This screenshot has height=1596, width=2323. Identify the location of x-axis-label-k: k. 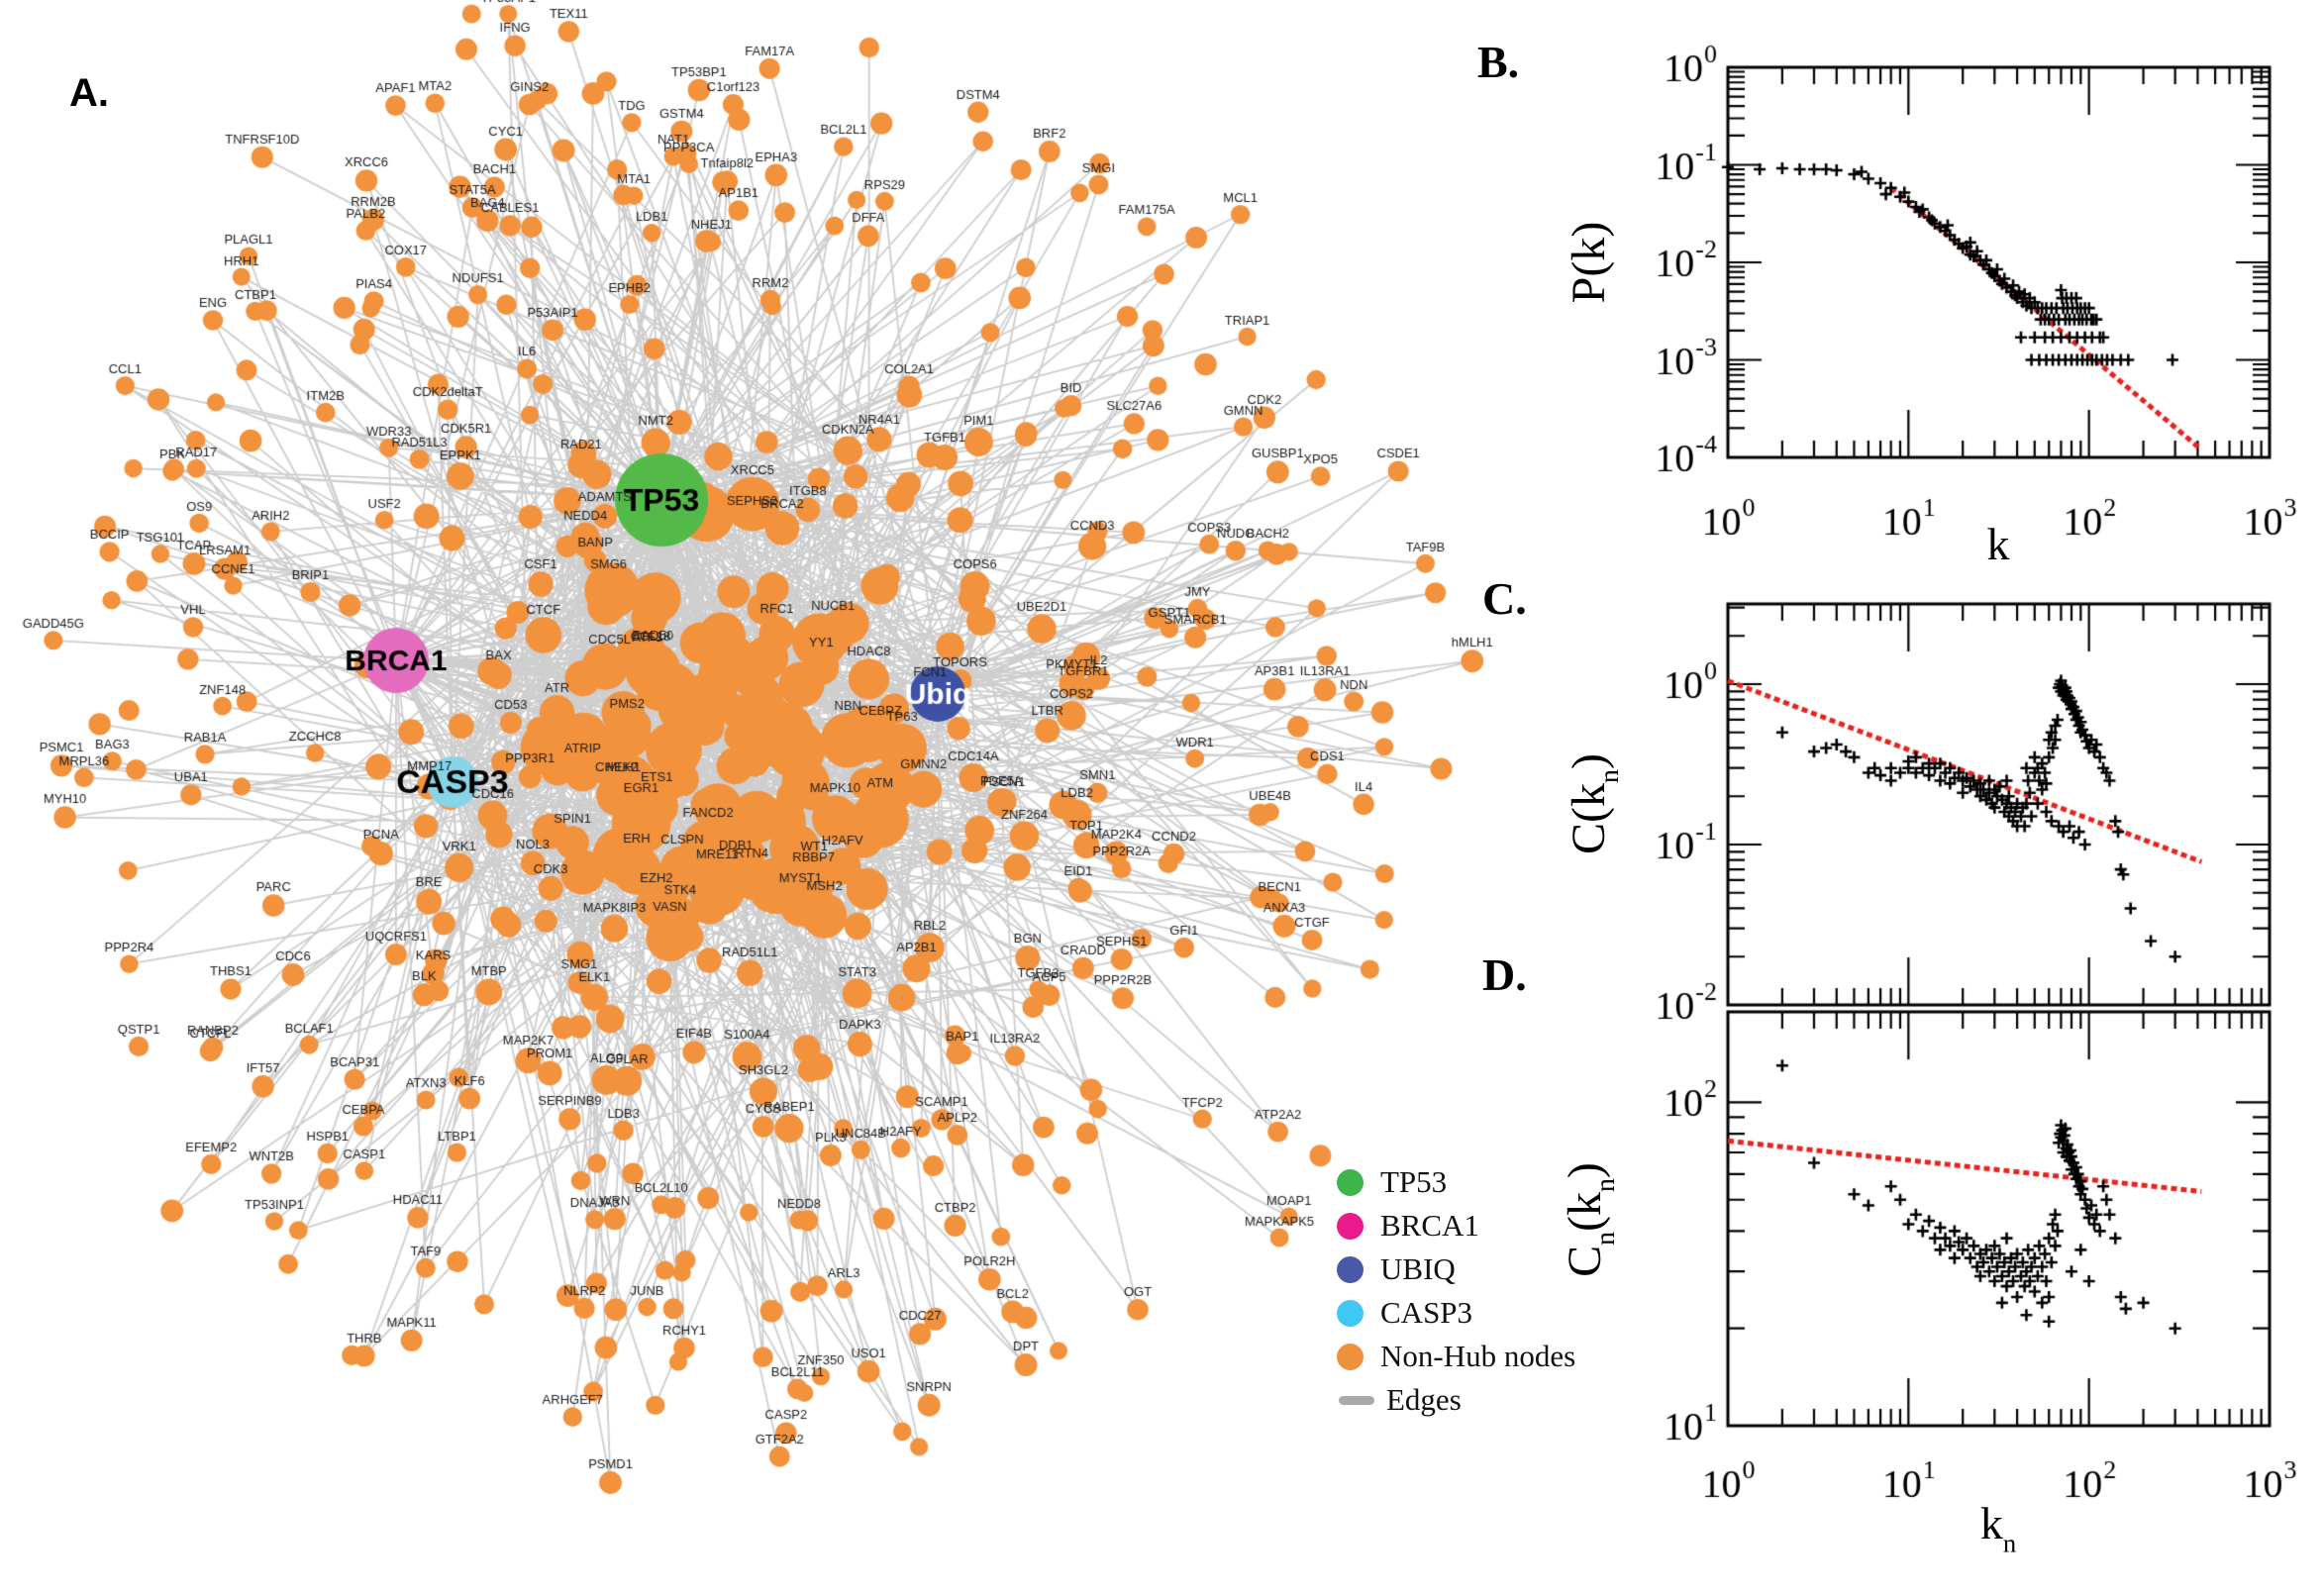
(1998, 548).